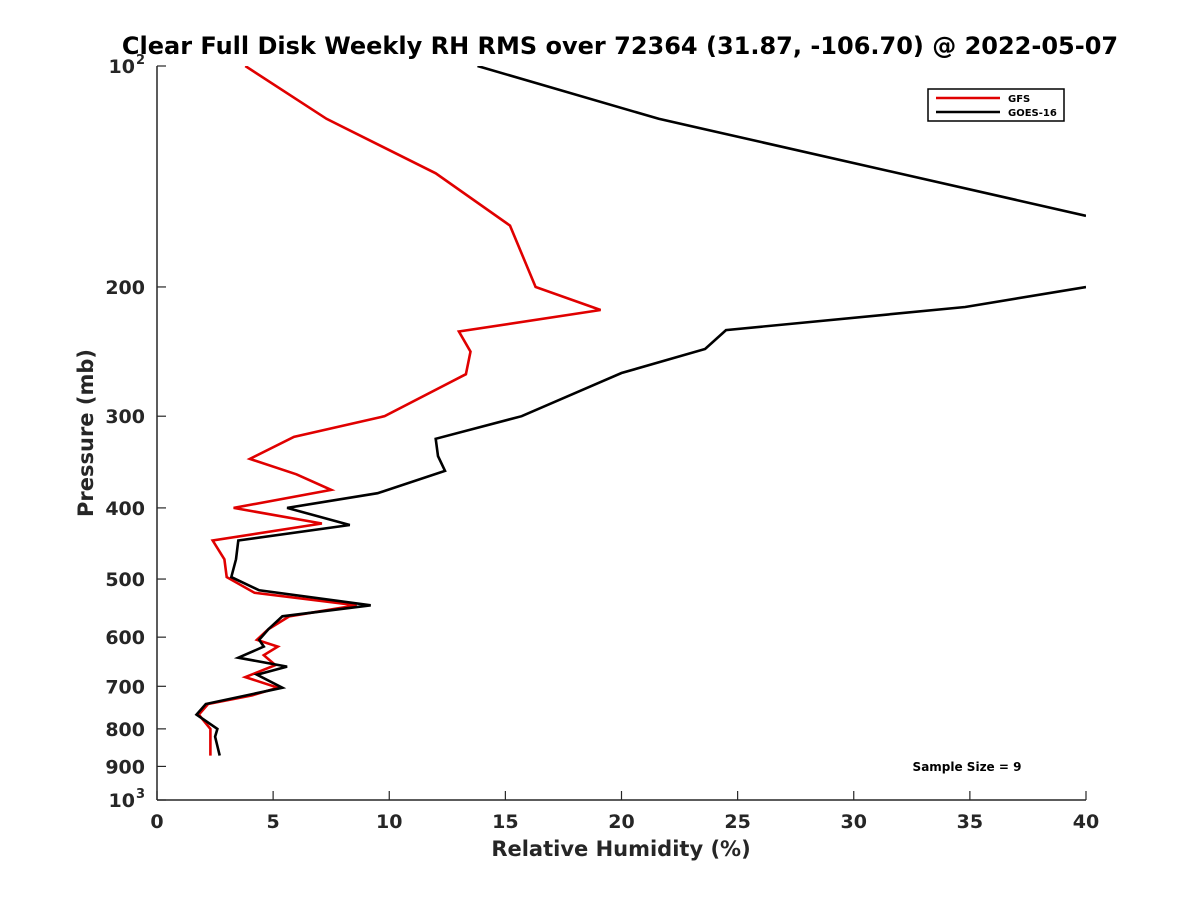 The width and height of the screenshot is (1200, 900). Describe the element at coordinates (273, 822) in the screenshot. I see `x-tick-label: 5` at that location.